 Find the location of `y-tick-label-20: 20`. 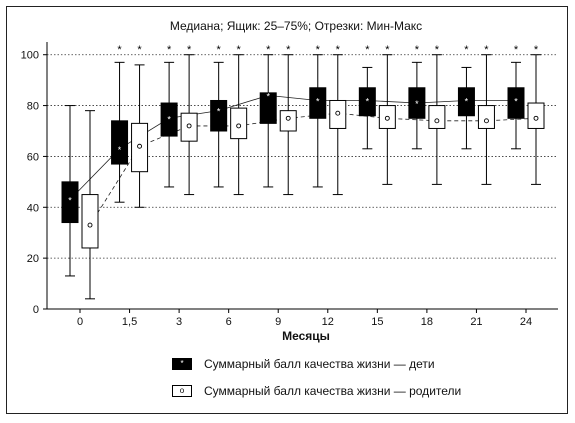

y-tick-label-20: 20 is located at coordinates (33, 259).